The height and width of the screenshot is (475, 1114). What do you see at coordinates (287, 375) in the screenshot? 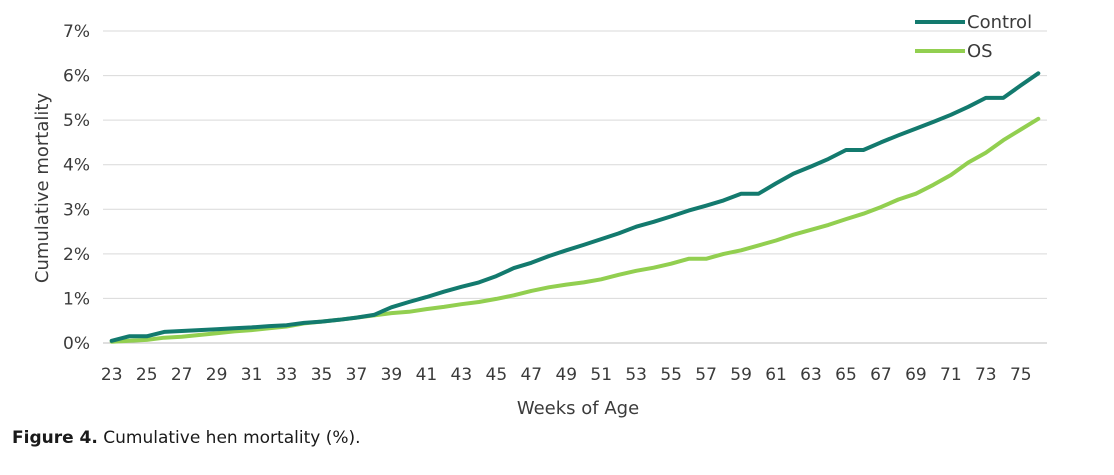
I see `x-tick-label: 33` at bounding box center [287, 375].